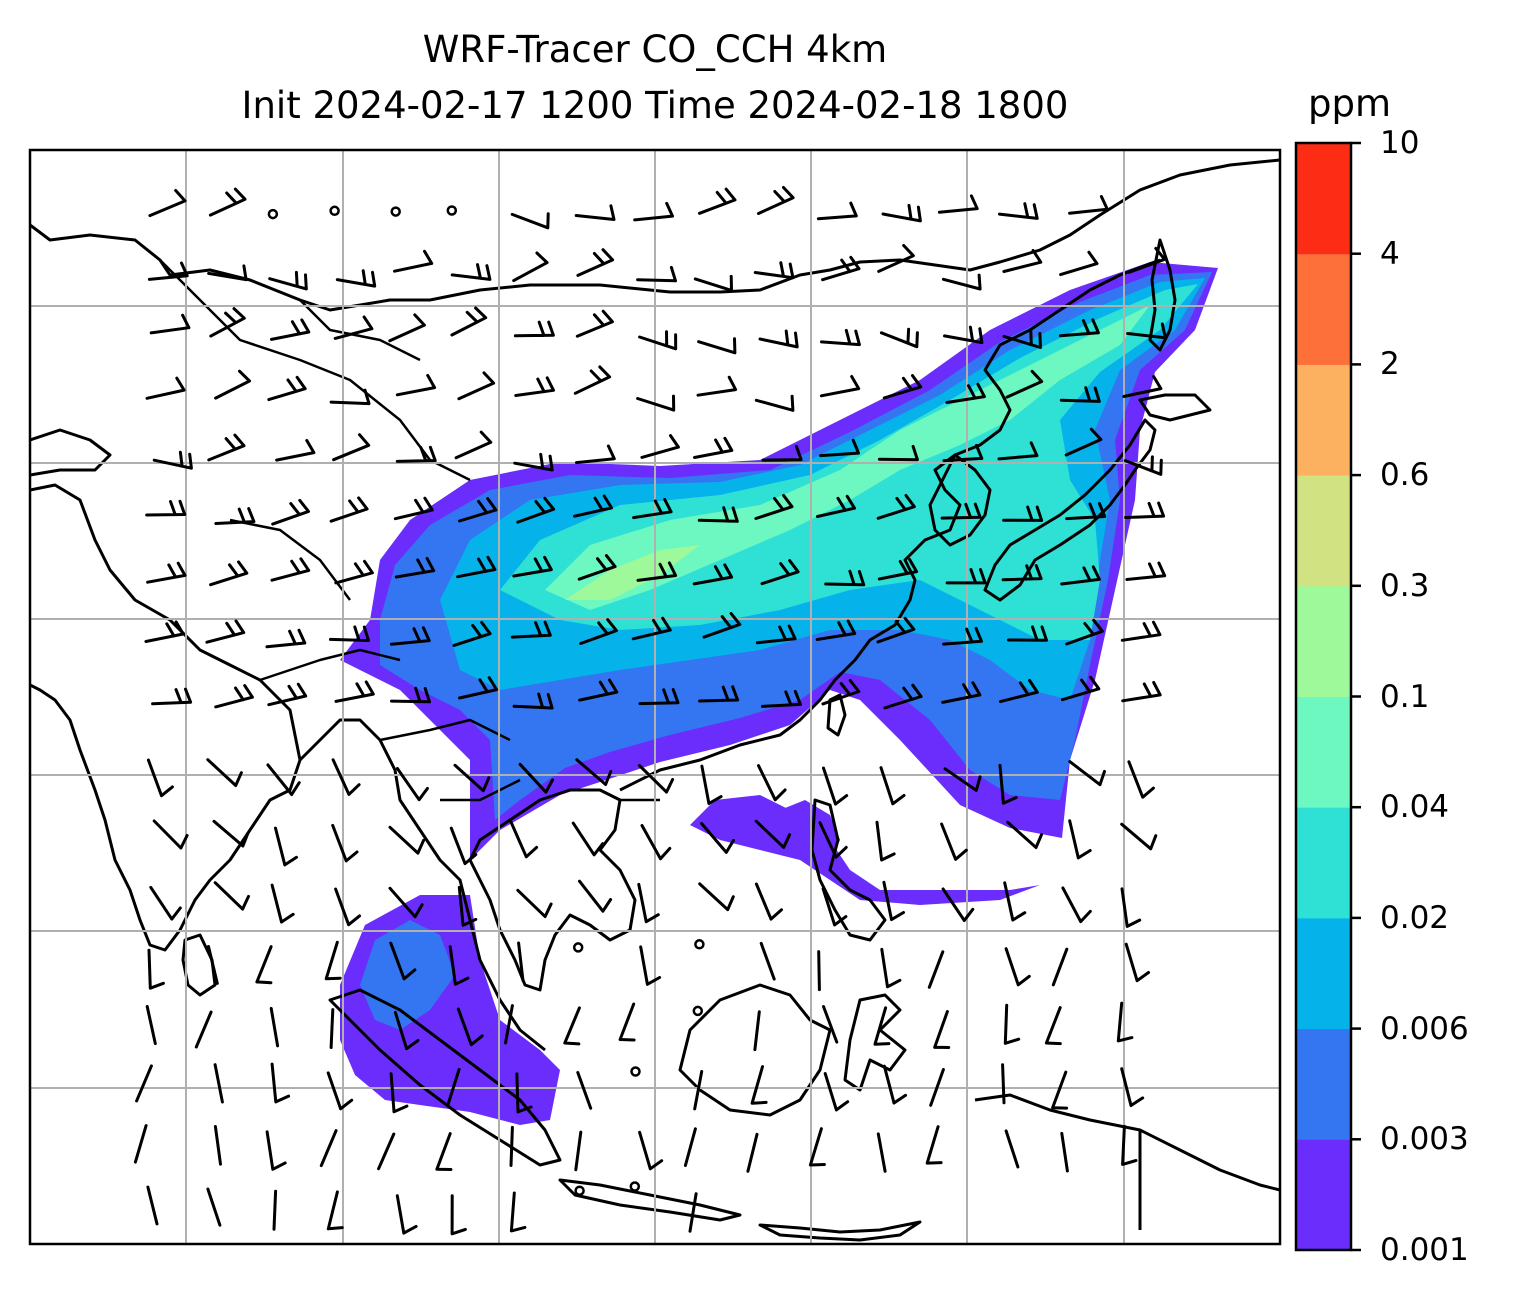 This screenshot has height=1306, width=1528. What do you see at coordinates (71, 452) in the screenshot?
I see `coast-middle-east` at bounding box center [71, 452].